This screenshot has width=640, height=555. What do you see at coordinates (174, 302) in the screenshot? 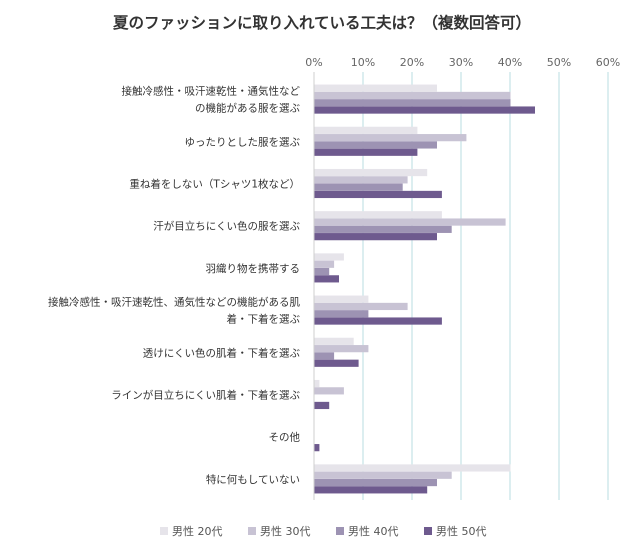
I see `category-label: 接触冷感性・吸汗速乾性、通気性などの機能がある肌` at bounding box center [174, 302].